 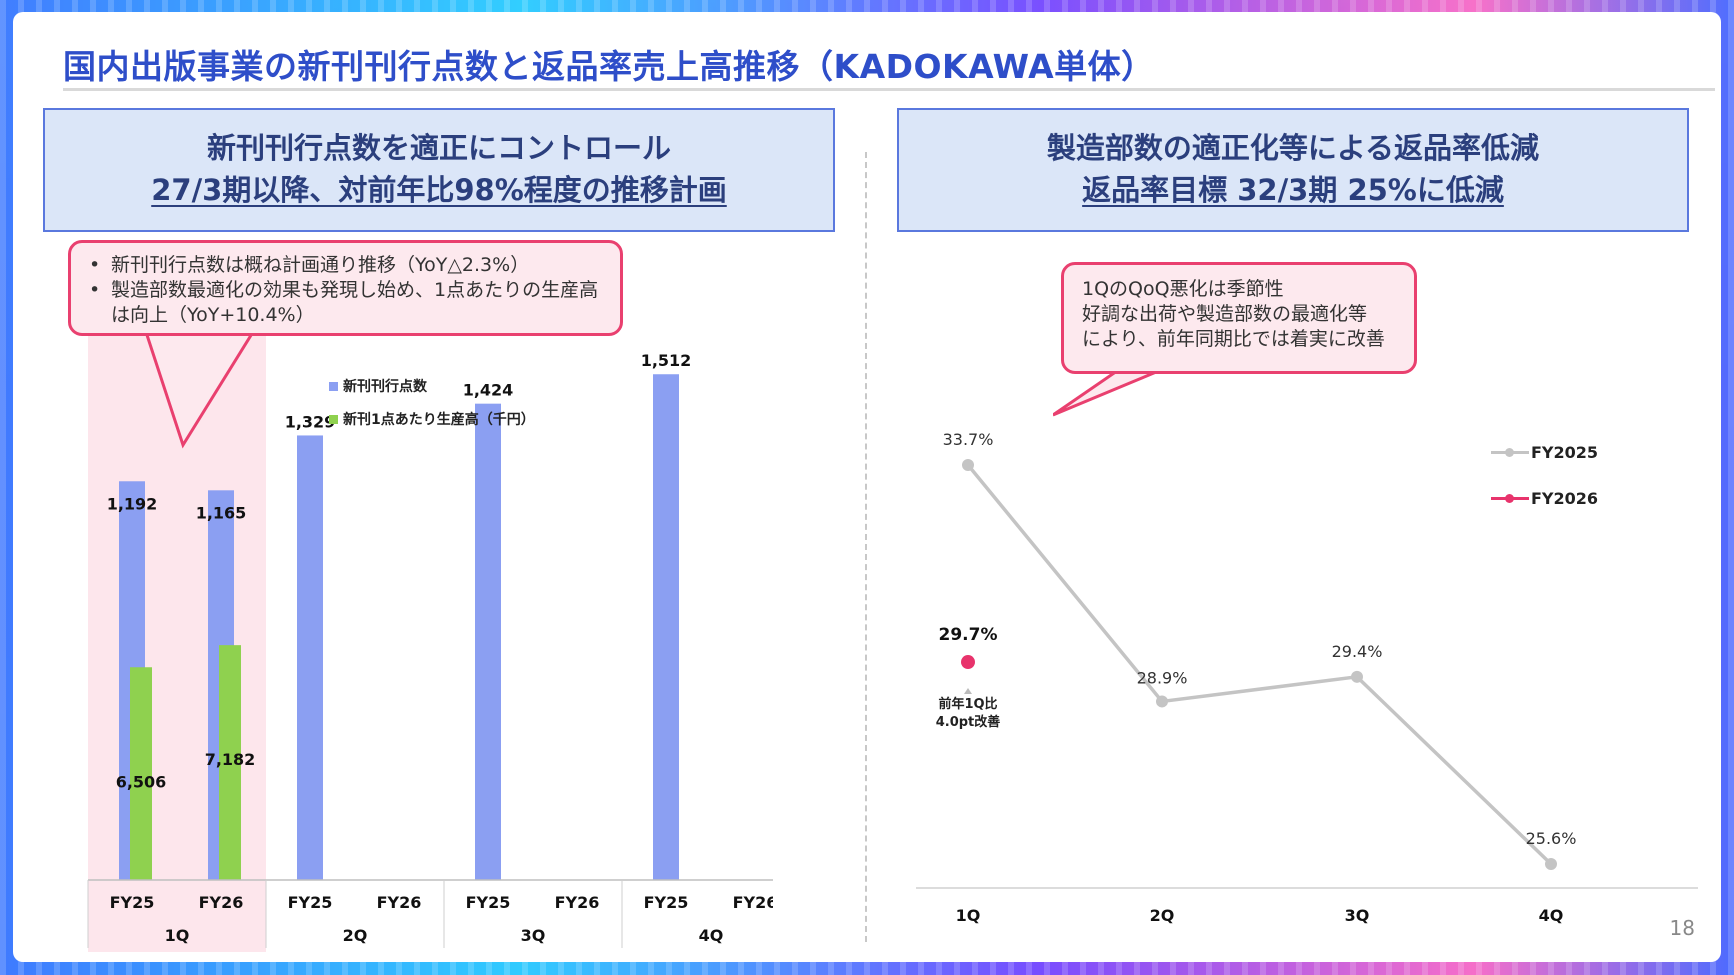 What do you see at coordinates (968, 722) in the screenshot?
I see `annotation-line2: 4.0pt改善` at bounding box center [968, 722].